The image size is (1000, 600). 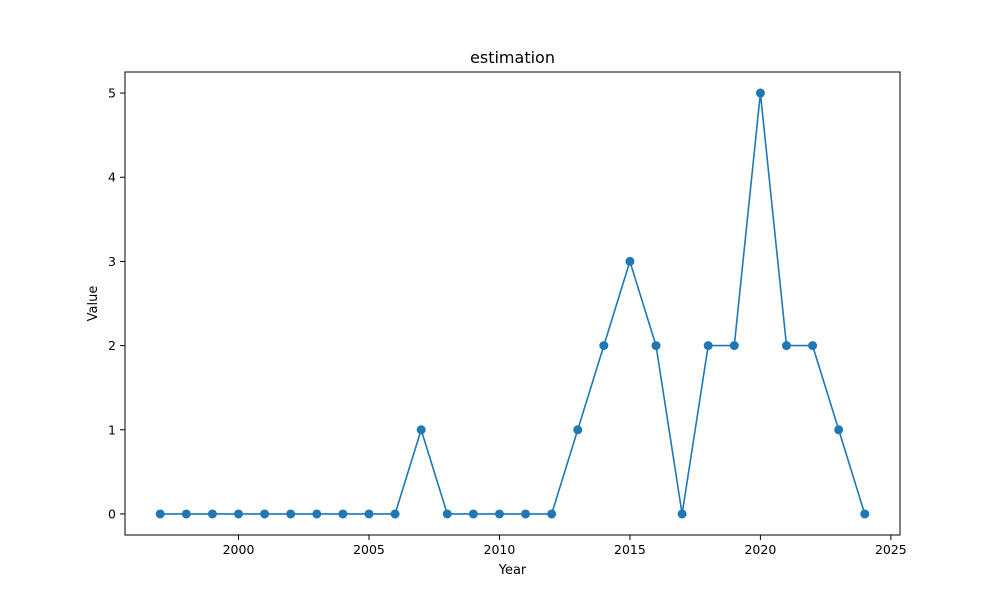 What do you see at coordinates (369, 549) in the screenshot?
I see `x-tick-label: 2005` at bounding box center [369, 549].